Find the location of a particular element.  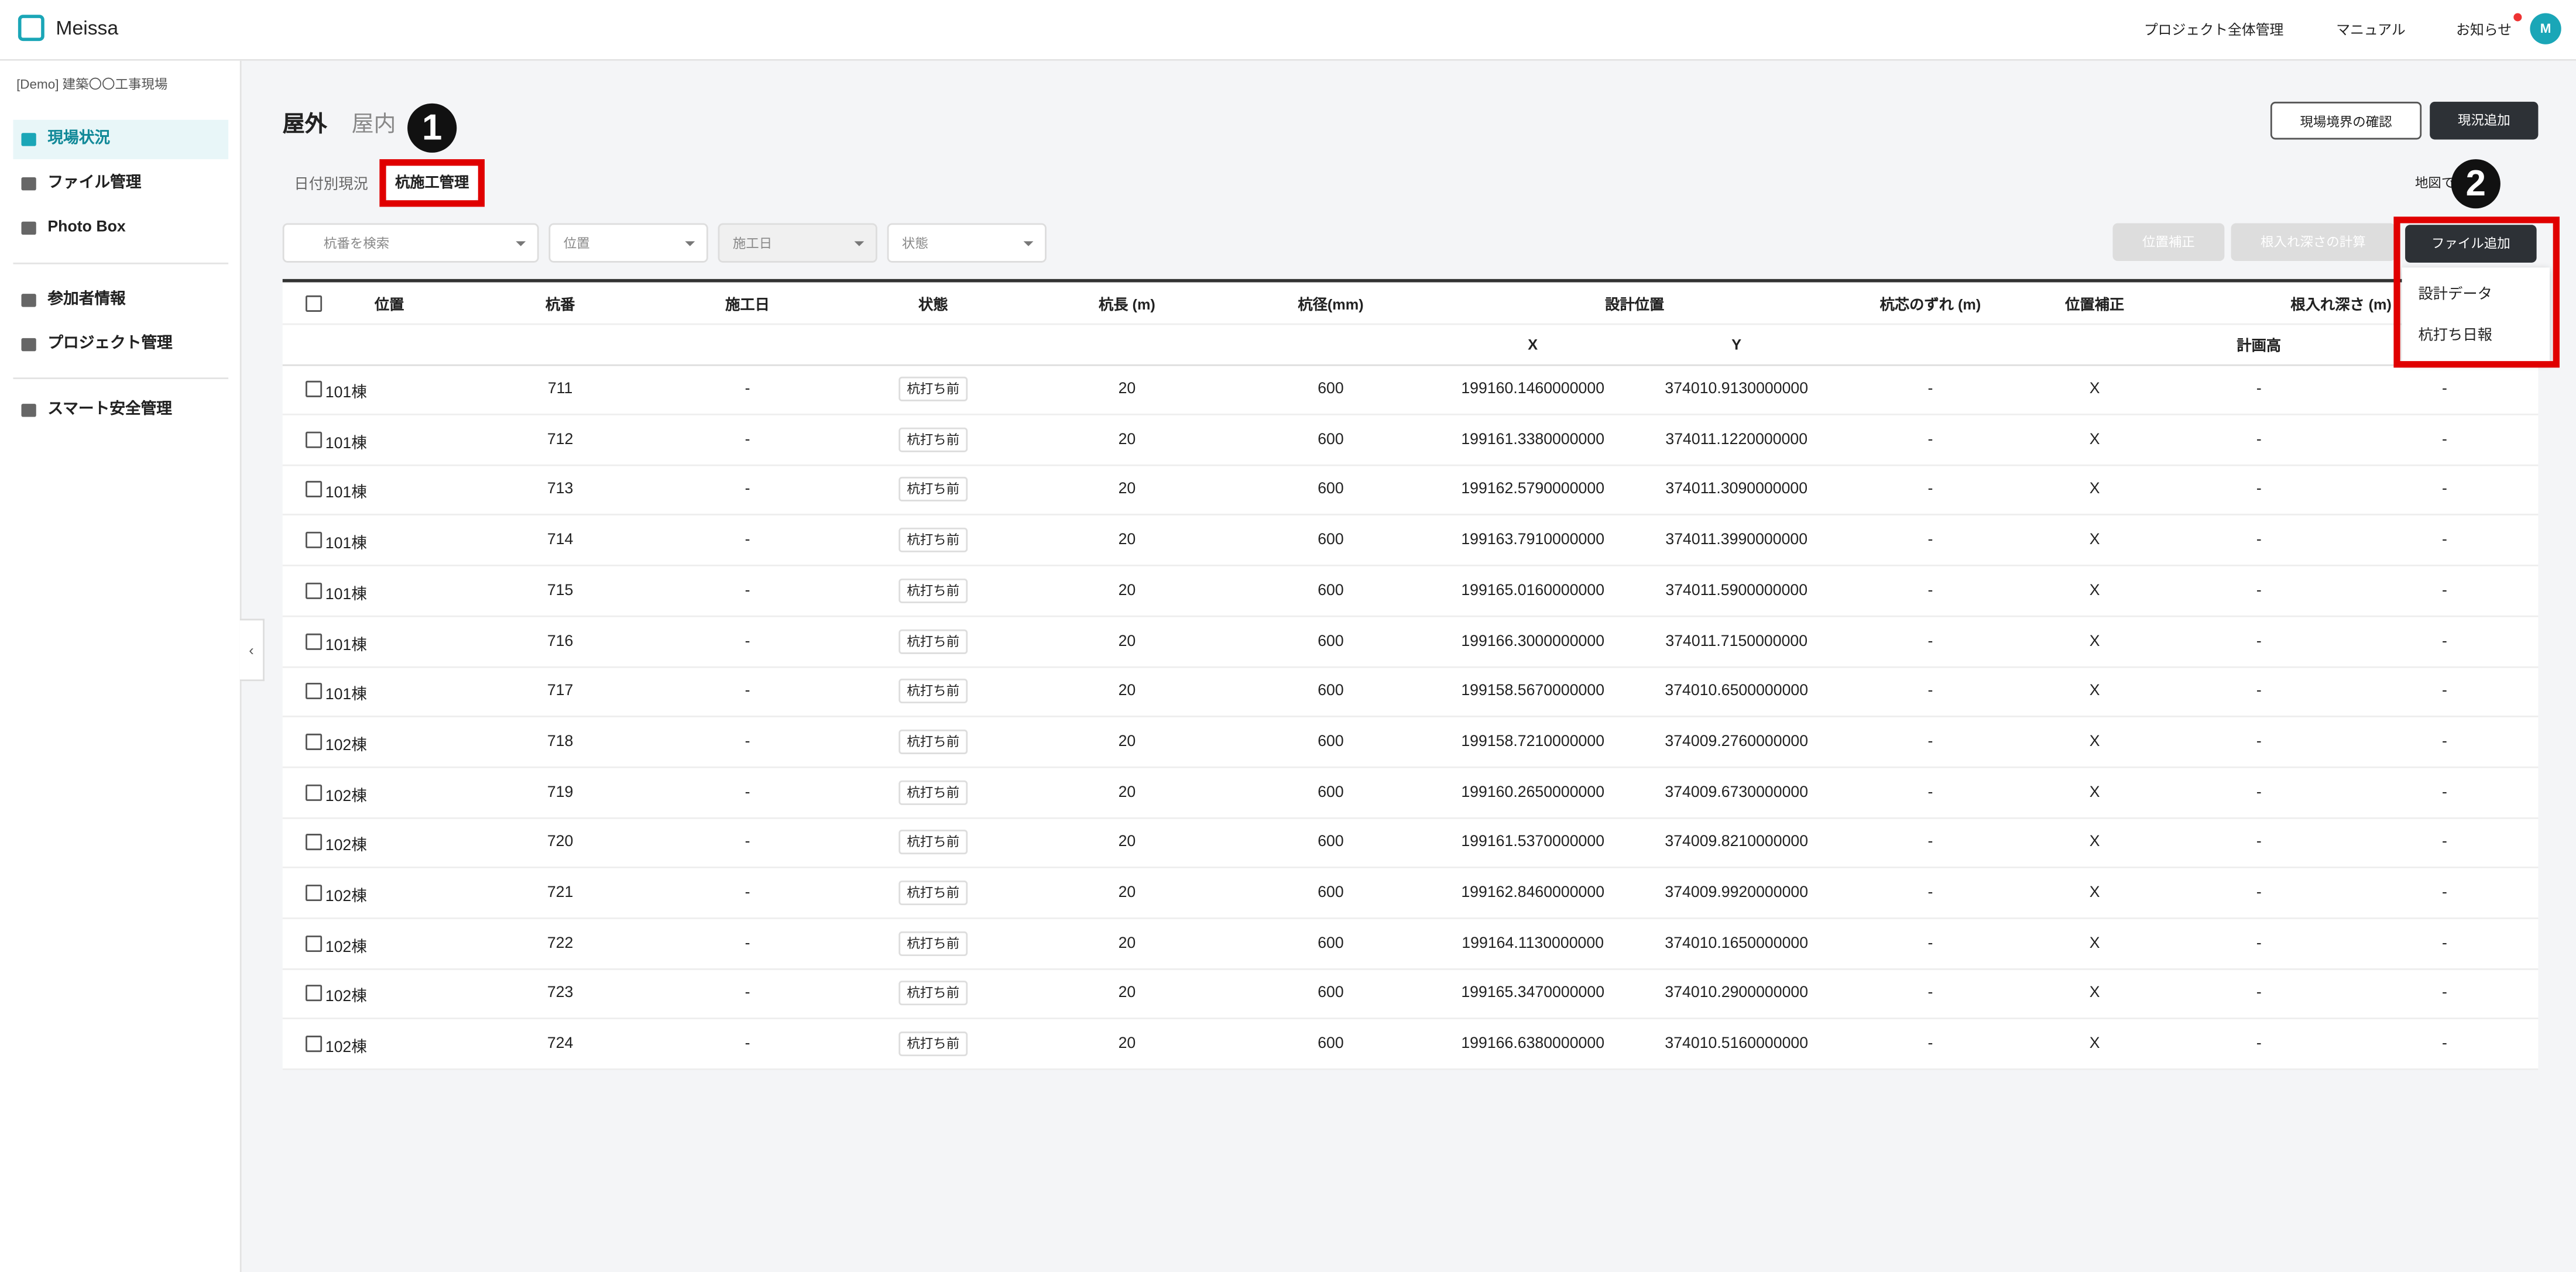

menu-item: プロジェクト管理 is located at coordinates (121, 344).